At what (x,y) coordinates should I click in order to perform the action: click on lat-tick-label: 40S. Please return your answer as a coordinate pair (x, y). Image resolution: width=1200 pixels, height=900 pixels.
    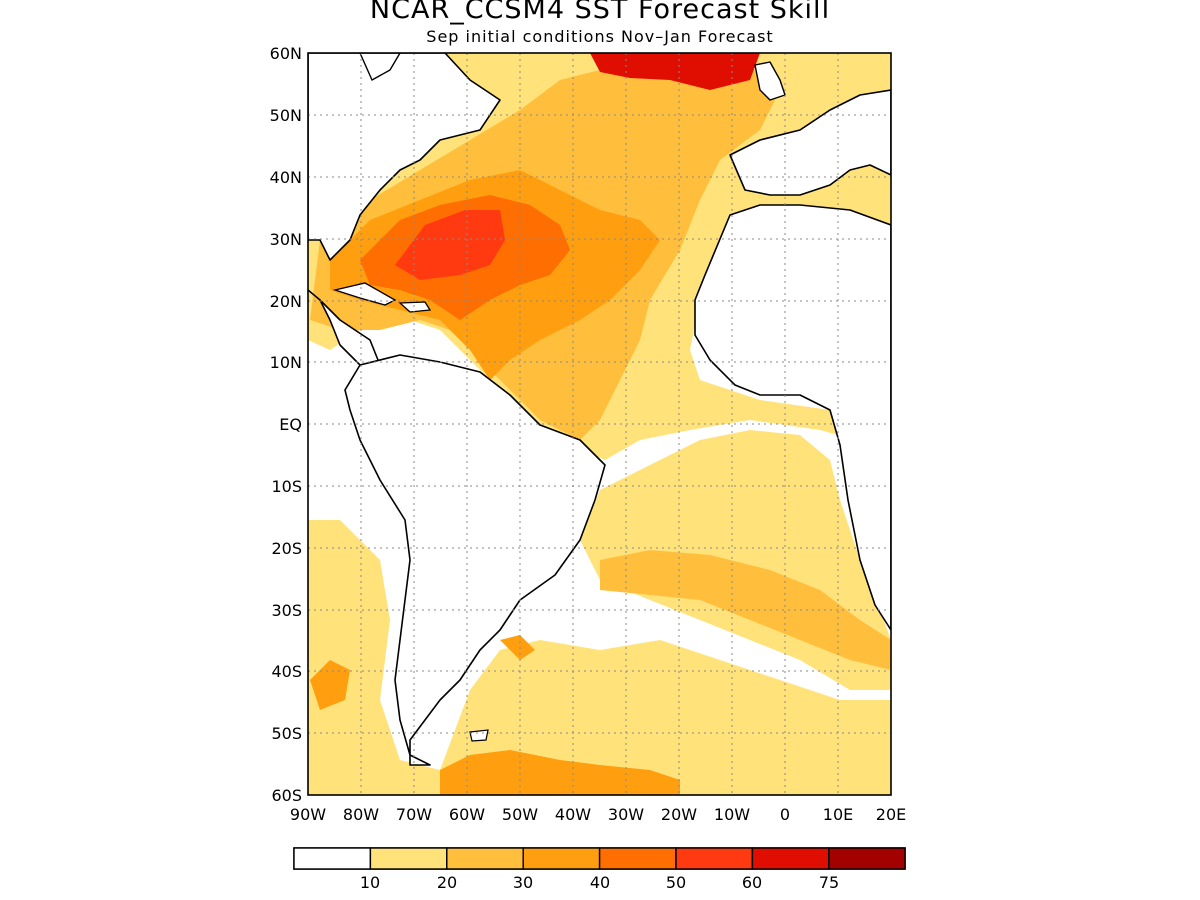
    Looking at the image, I should click on (286, 671).